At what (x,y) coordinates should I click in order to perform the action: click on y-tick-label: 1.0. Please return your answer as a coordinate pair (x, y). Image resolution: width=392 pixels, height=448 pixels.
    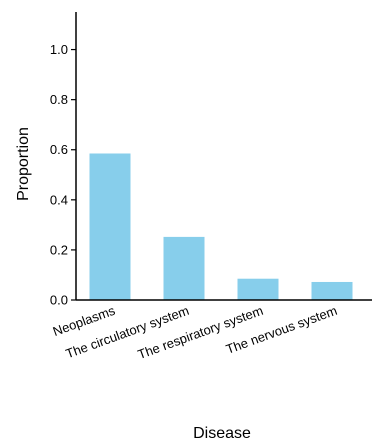
    Looking at the image, I should click on (59, 49).